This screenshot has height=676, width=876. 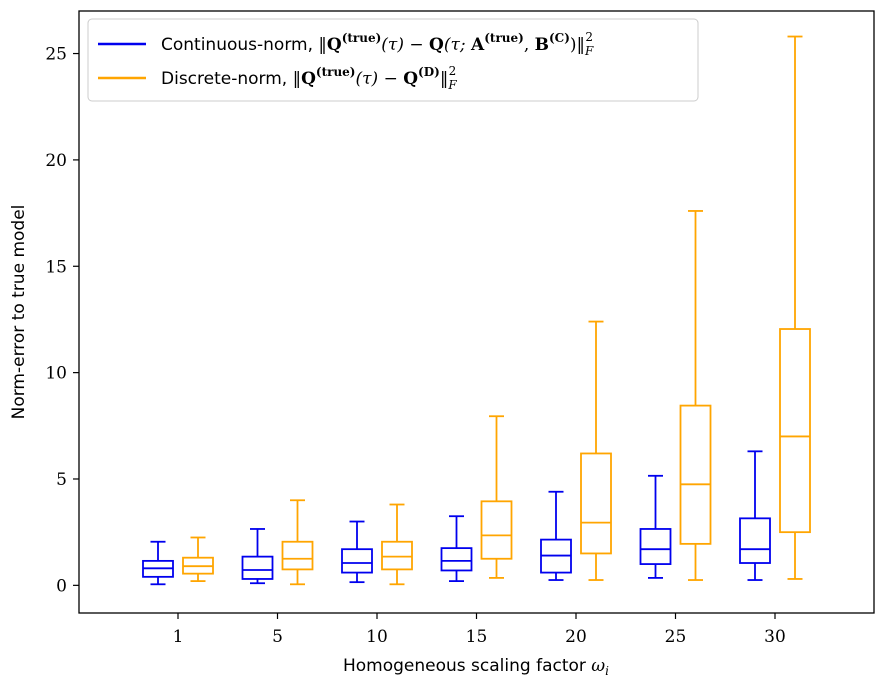 What do you see at coordinates (178, 637) in the screenshot?
I see `x-tick-label: 1` at bounding box center [178, 637].